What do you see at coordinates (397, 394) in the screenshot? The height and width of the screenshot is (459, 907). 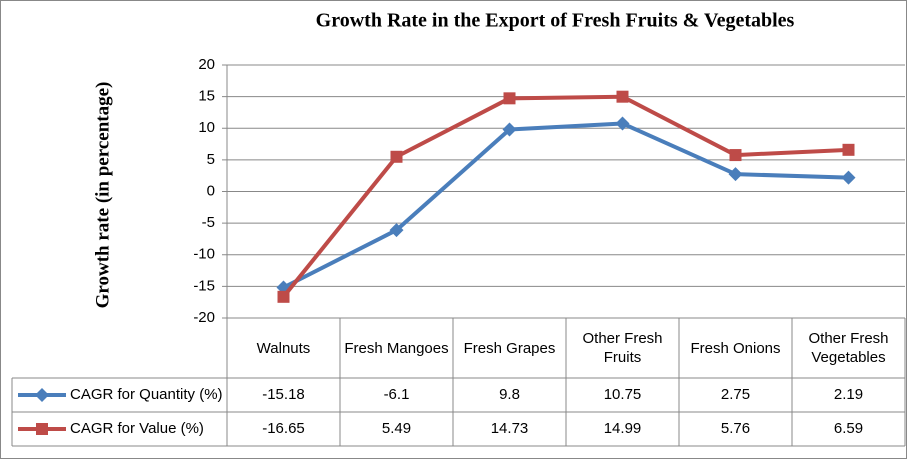 I see `table-value: -6.1` at bounding box center [397, 394].